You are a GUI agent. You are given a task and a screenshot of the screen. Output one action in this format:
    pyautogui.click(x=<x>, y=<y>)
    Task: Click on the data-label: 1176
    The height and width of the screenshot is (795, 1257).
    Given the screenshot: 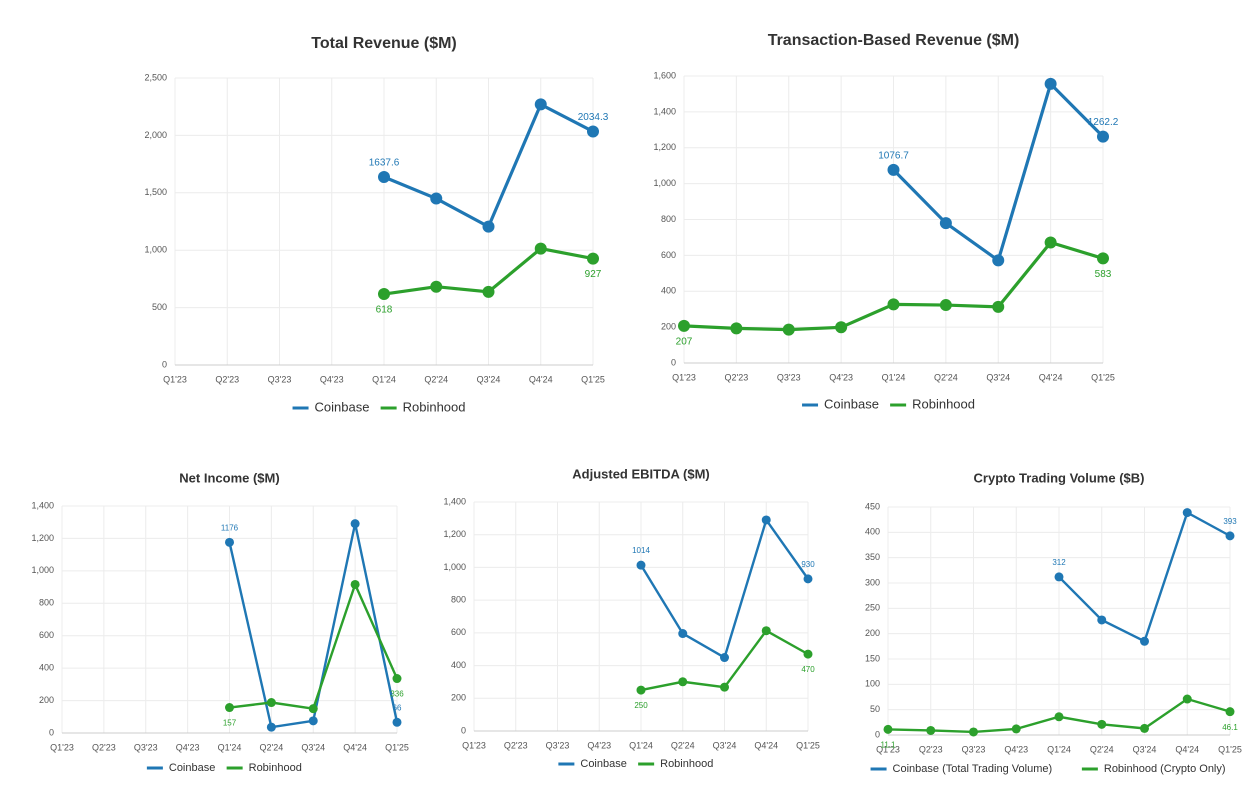 What is the action you would take?
    pyautogui.click(x=230, y=527)
    